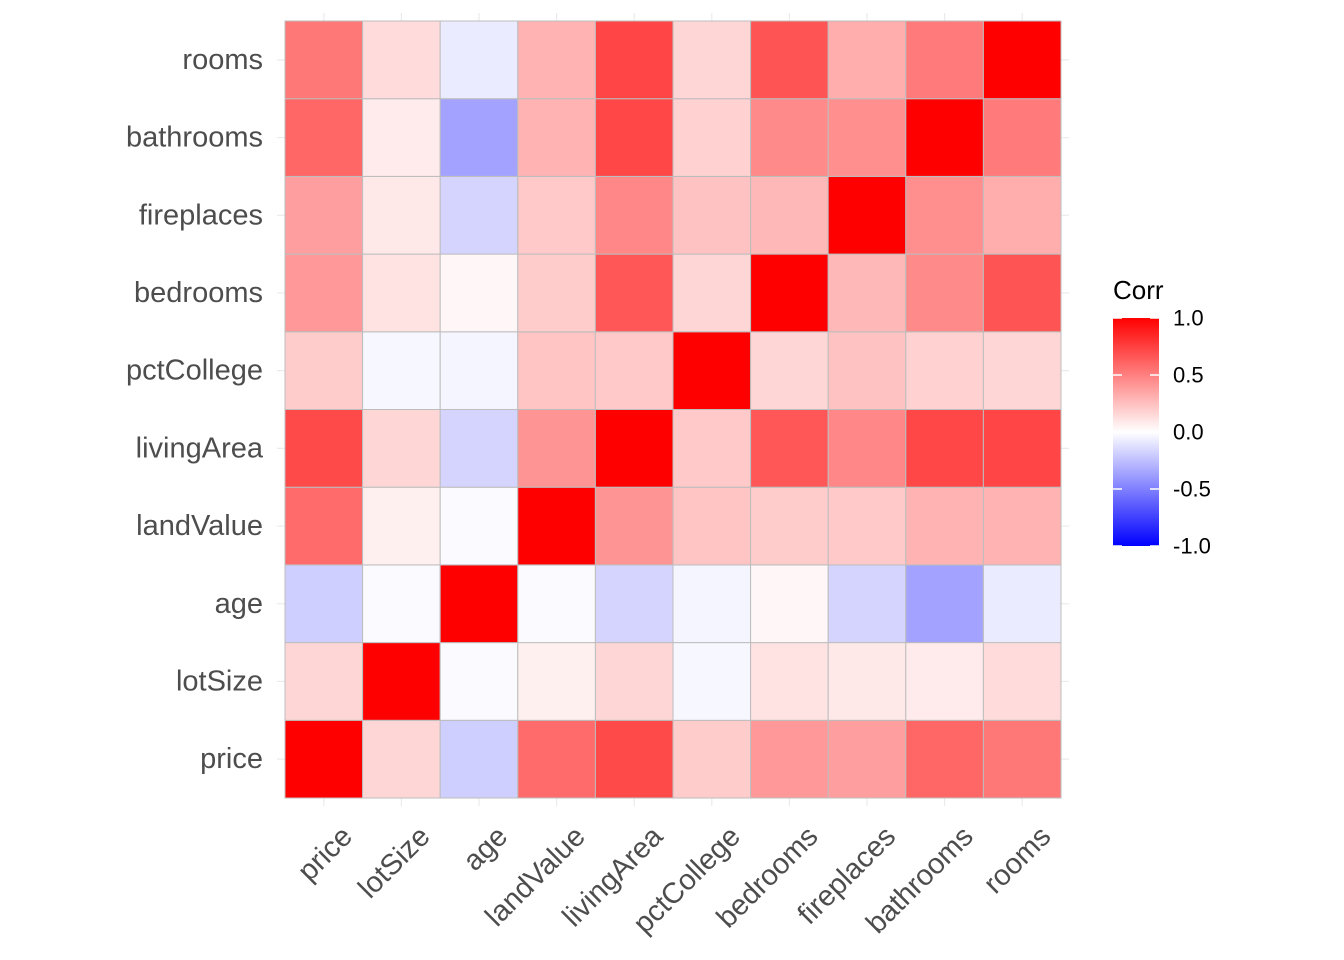  I want to click on heatmap-cell-bathrooms-price, so click(324, 137).